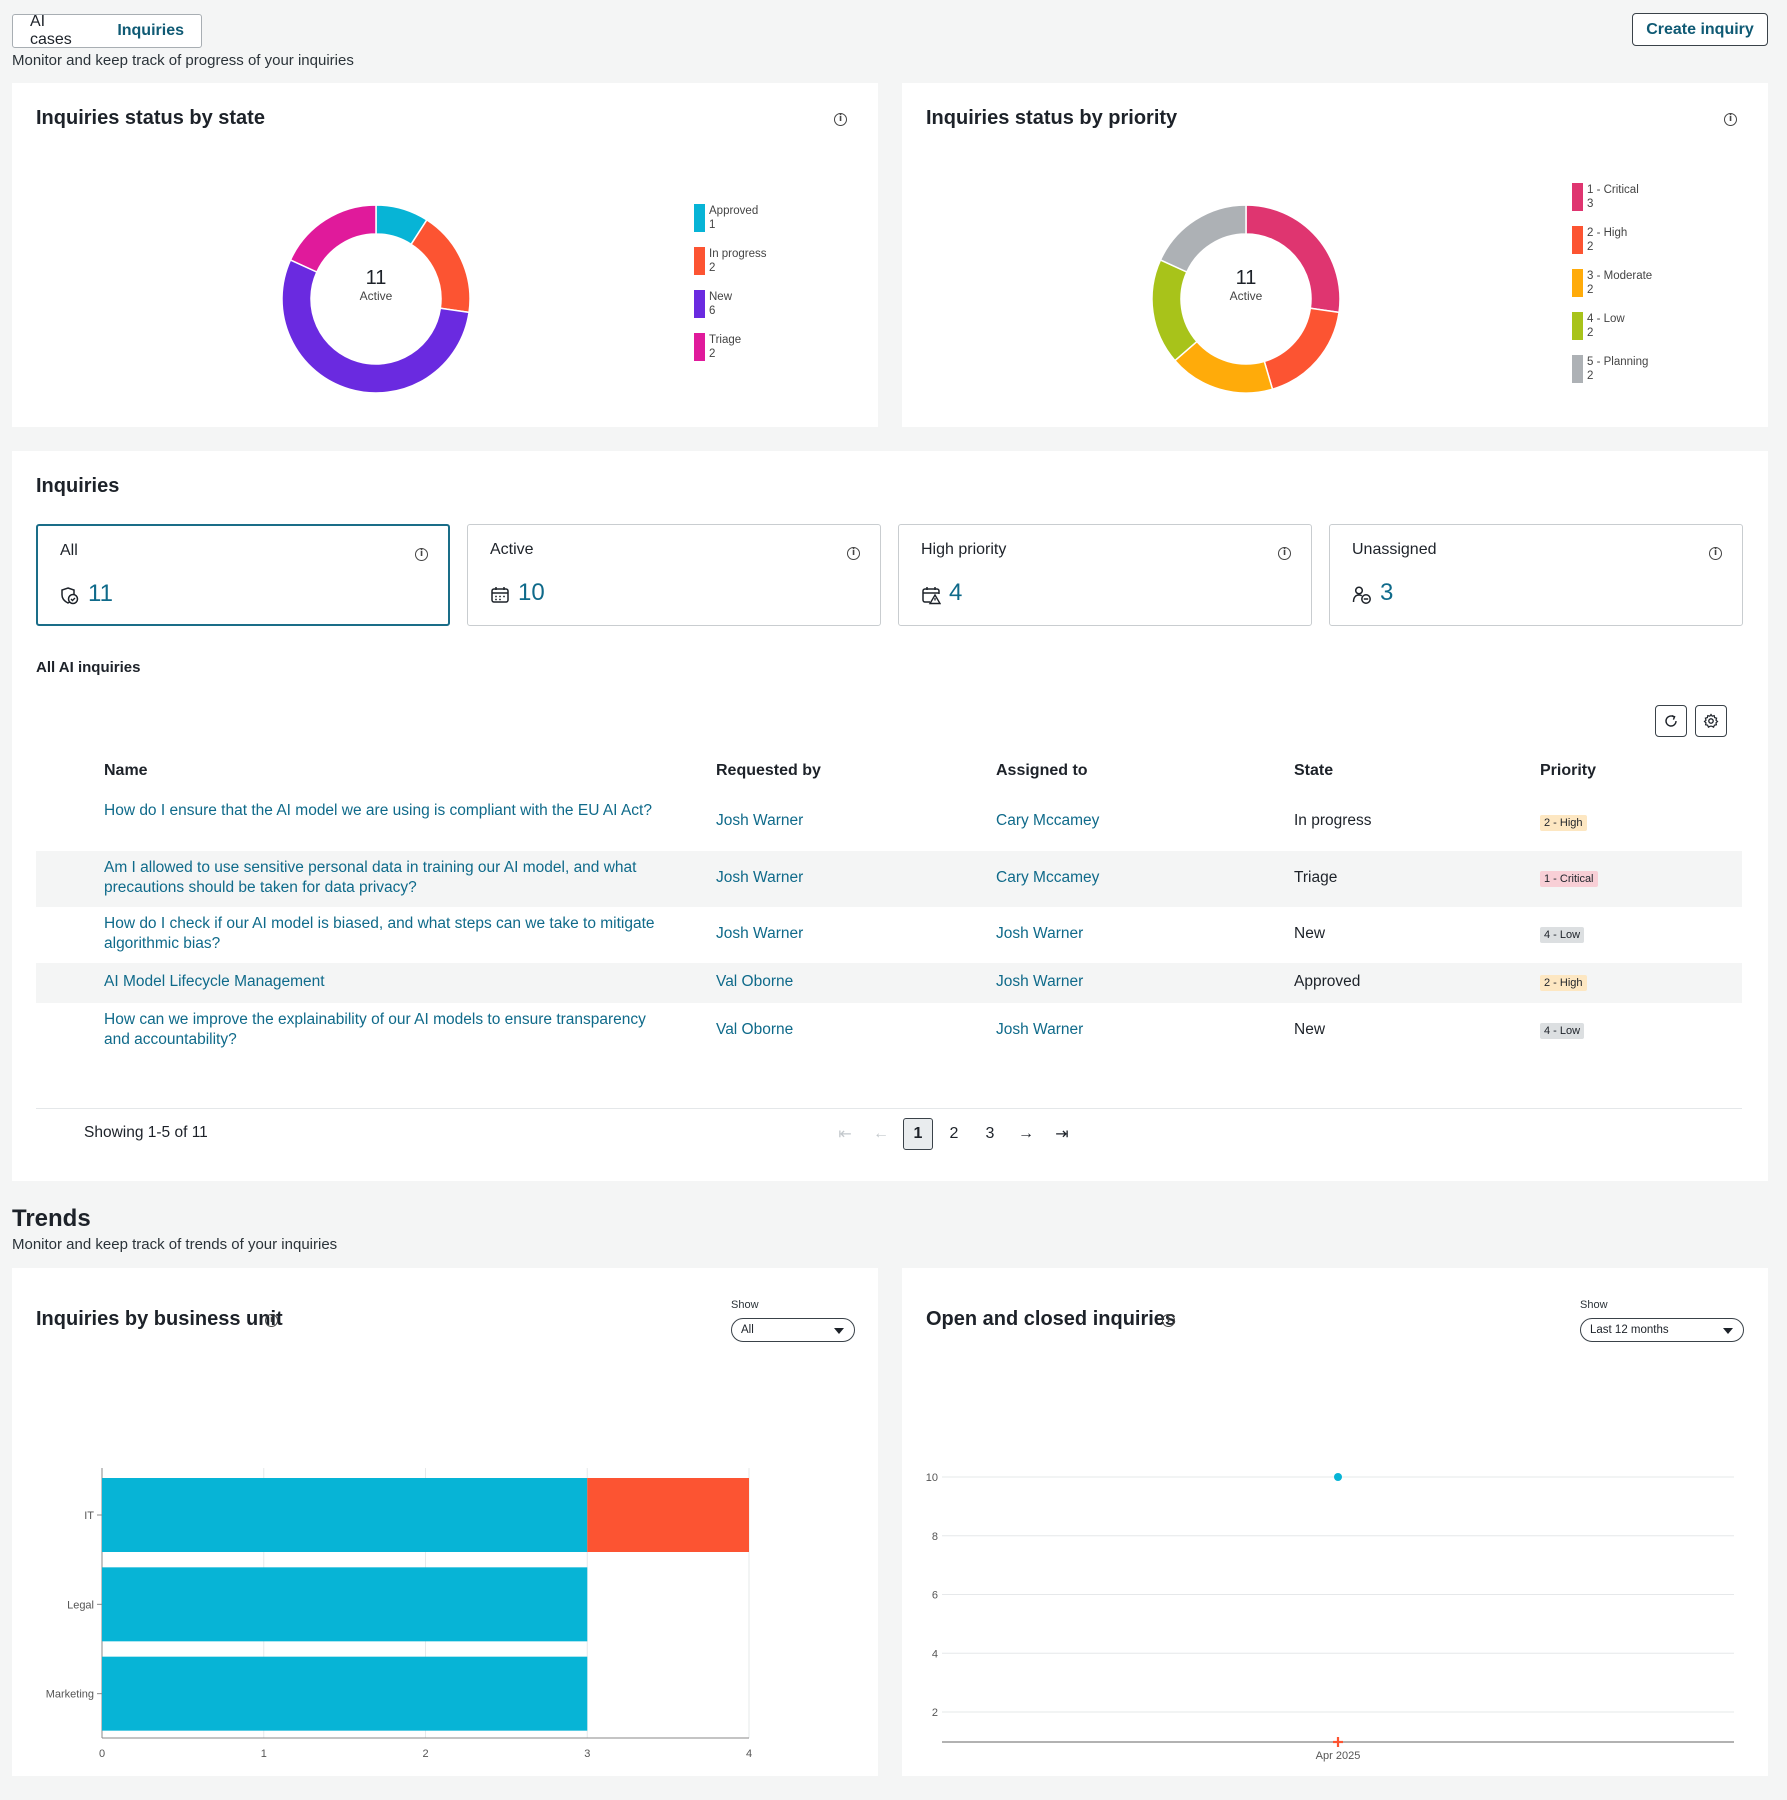 The height and width of the screenshot is (1800, 1787). I want to click on stat-label: High priority, so click(964, 549).